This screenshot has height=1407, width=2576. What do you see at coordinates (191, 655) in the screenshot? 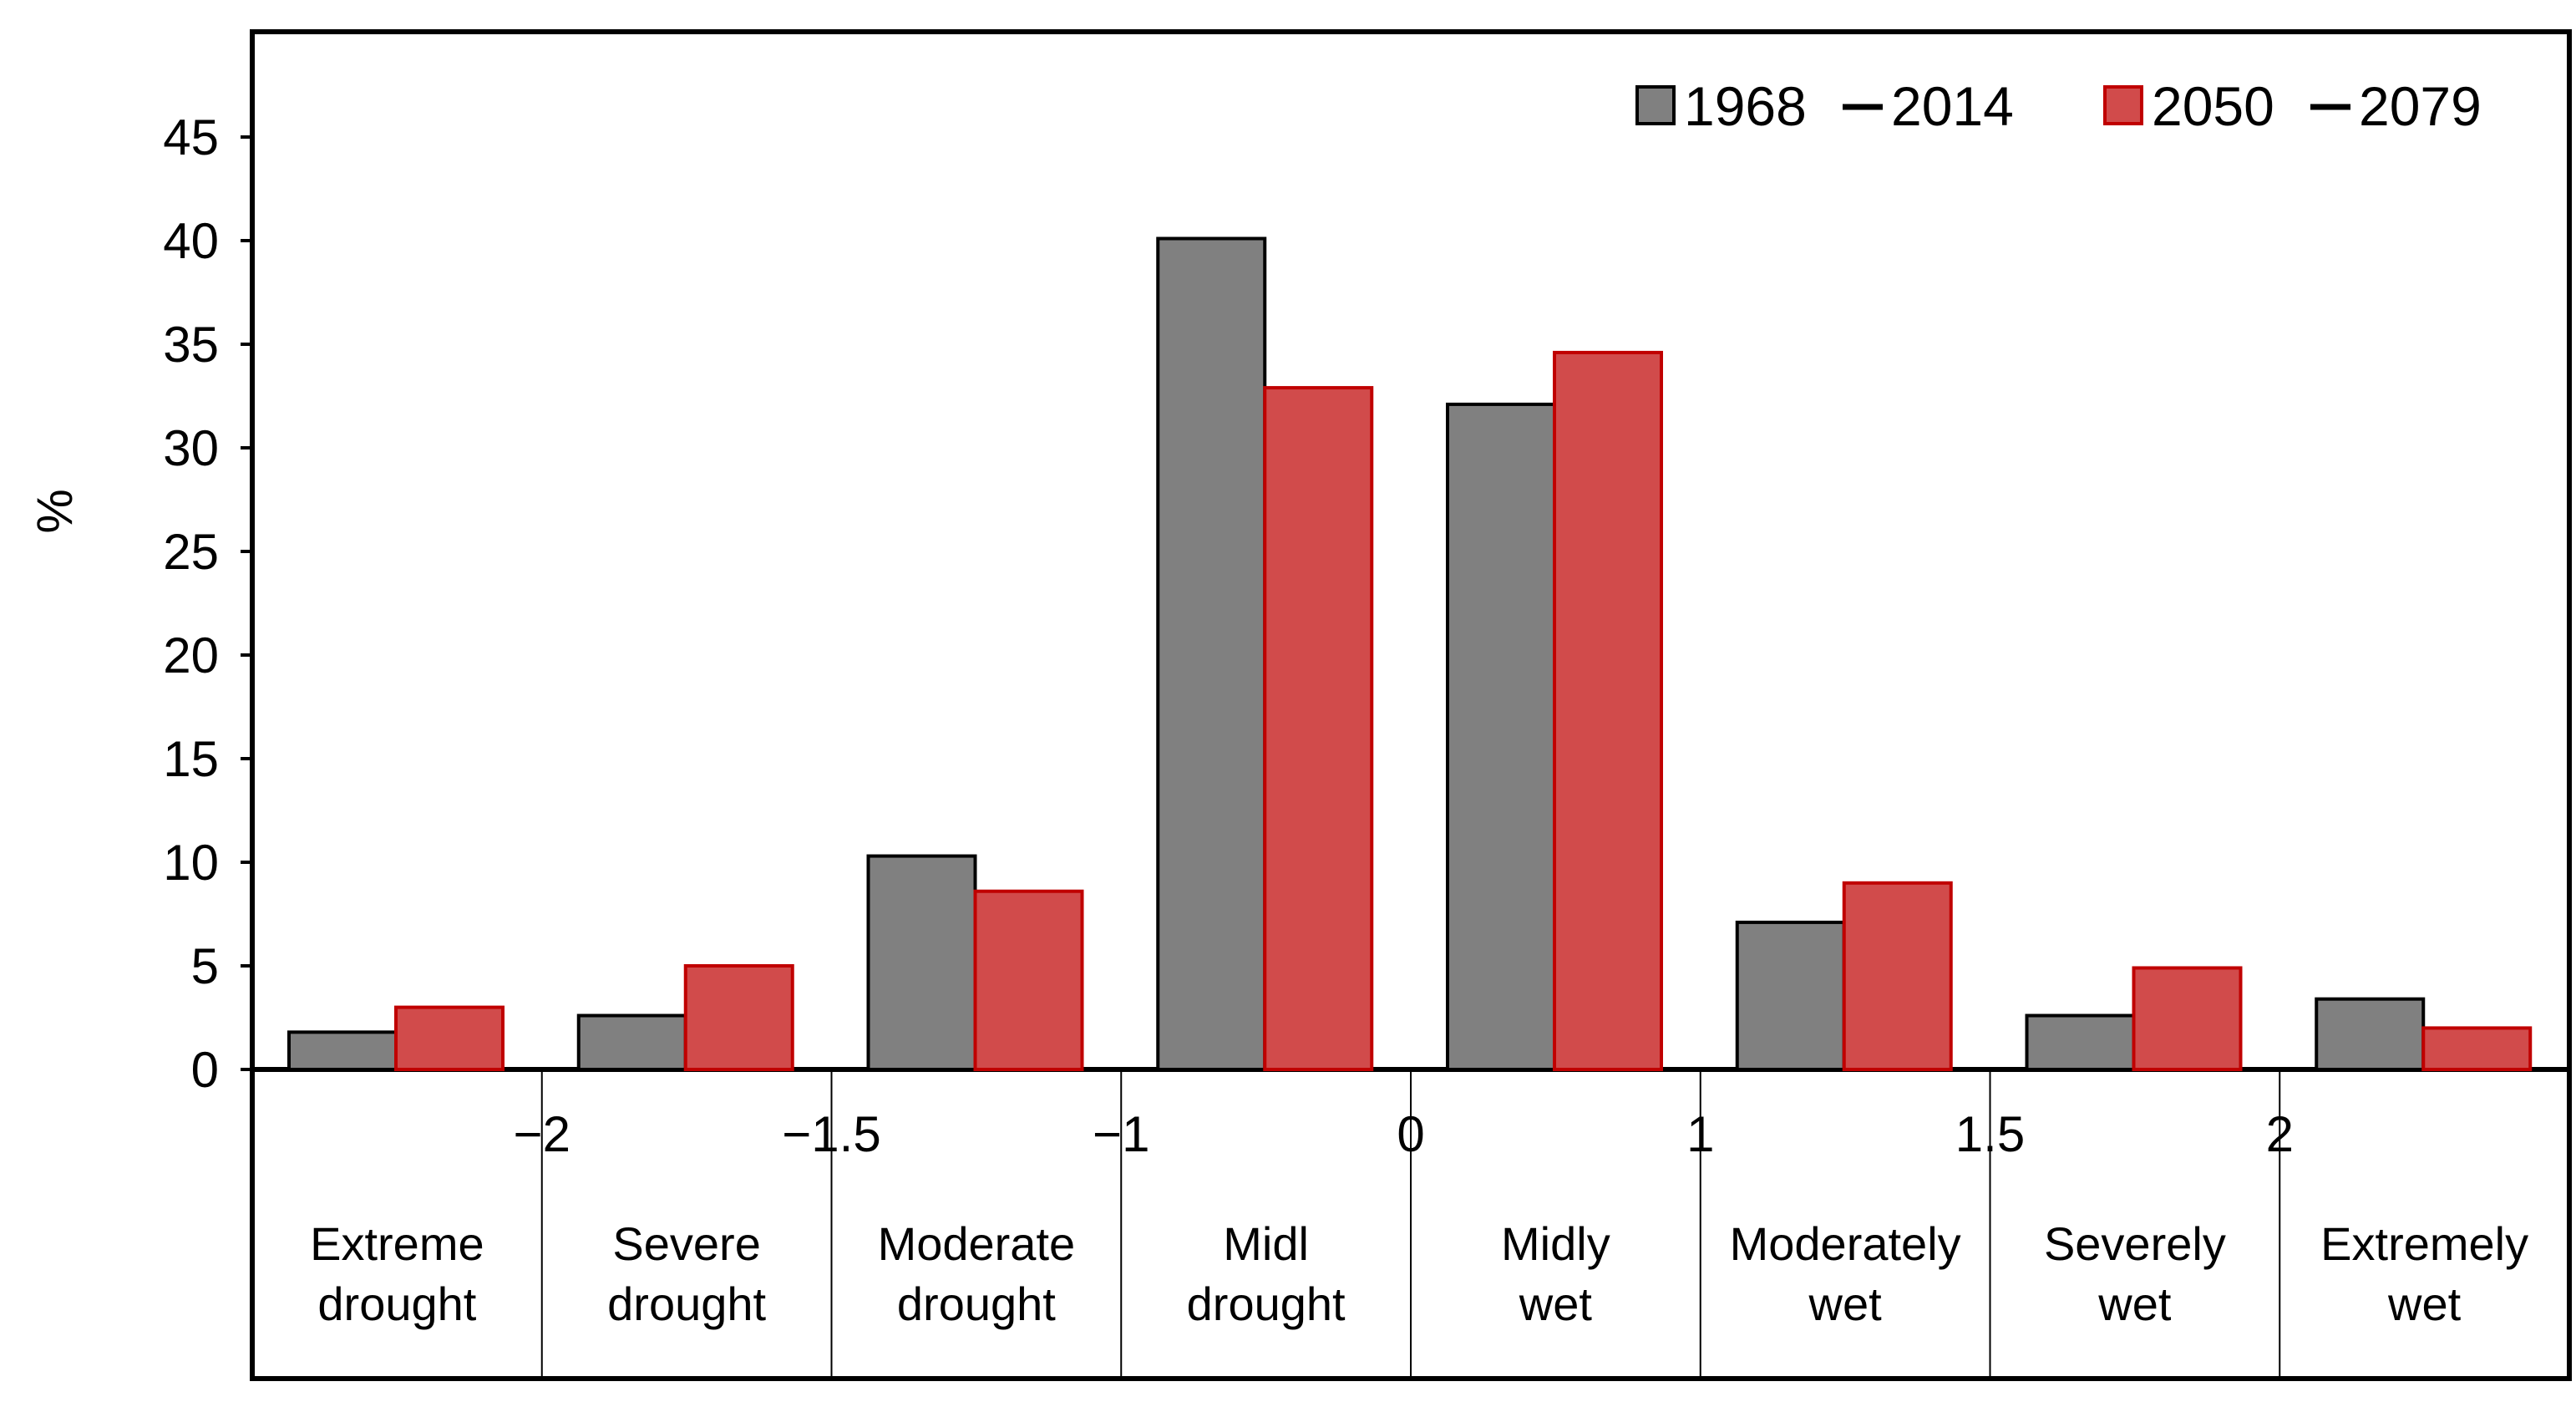
I see `y-tick-label: 20` at bounding box center [191, 655].